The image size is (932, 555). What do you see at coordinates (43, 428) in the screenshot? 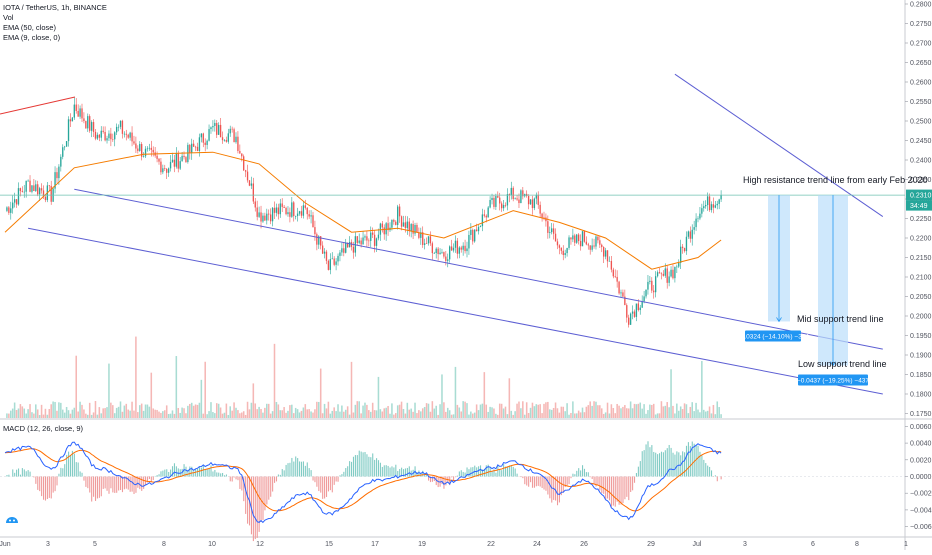
I see `macd-label: MACD (12, 26, close, 9)` at bounding box center [43, 428].